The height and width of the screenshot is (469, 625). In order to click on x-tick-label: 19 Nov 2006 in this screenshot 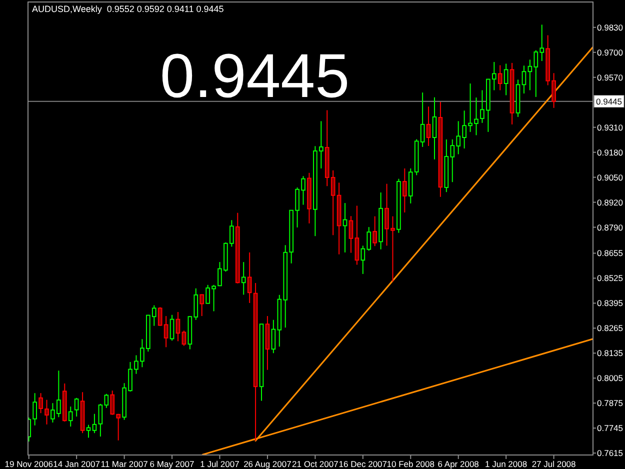, I will do `click(29, 464)`.